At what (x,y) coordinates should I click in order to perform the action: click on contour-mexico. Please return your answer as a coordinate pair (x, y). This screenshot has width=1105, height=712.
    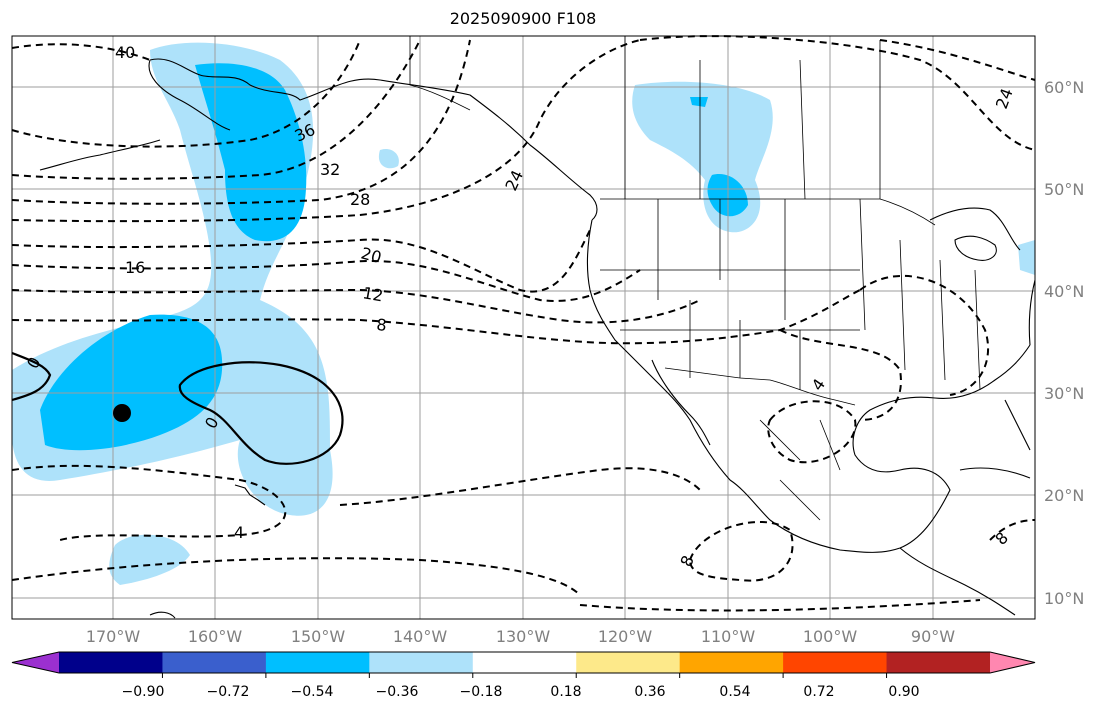
    Looking at the image, I should click on (520, 486).